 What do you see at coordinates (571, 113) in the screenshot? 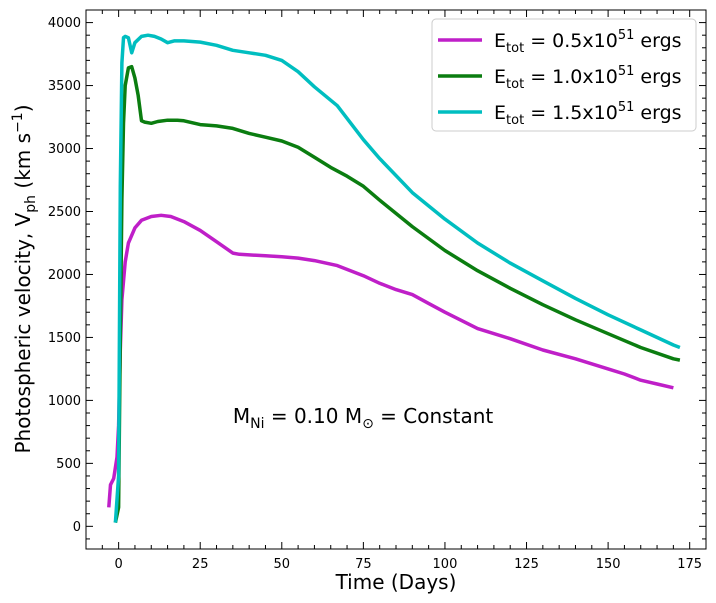
I see `legend-label-part: = 1.5x10` at bounding box center [571, 113].